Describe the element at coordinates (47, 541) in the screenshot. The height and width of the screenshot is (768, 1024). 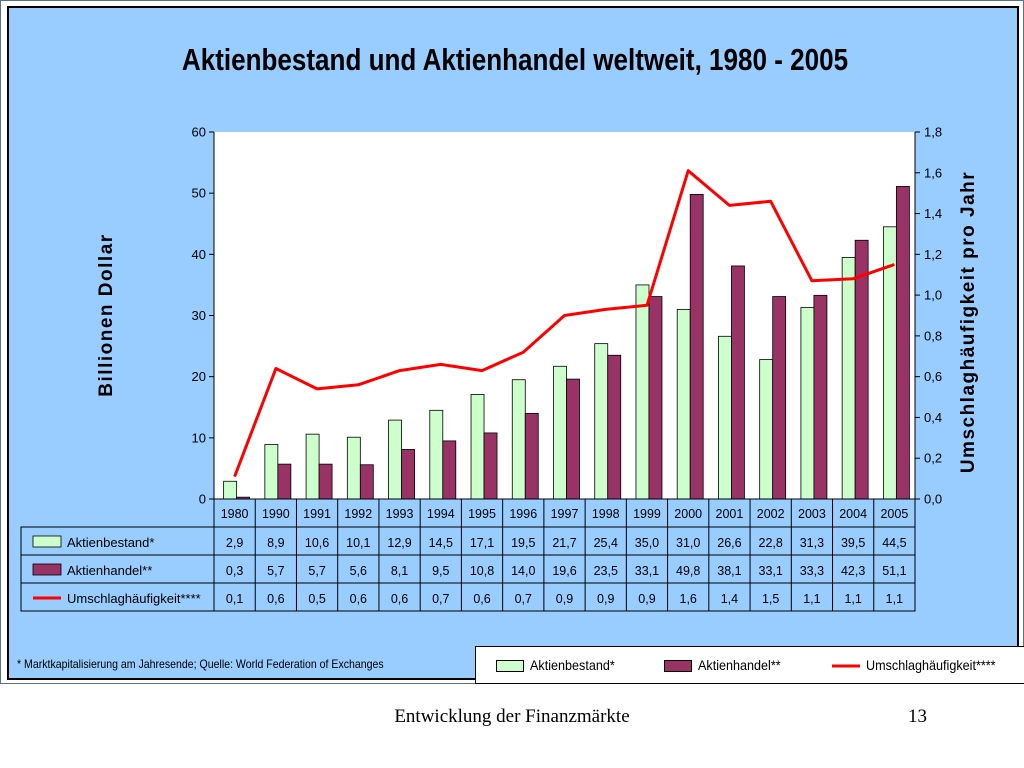
I see `table-key-aktienbestand` at that location.